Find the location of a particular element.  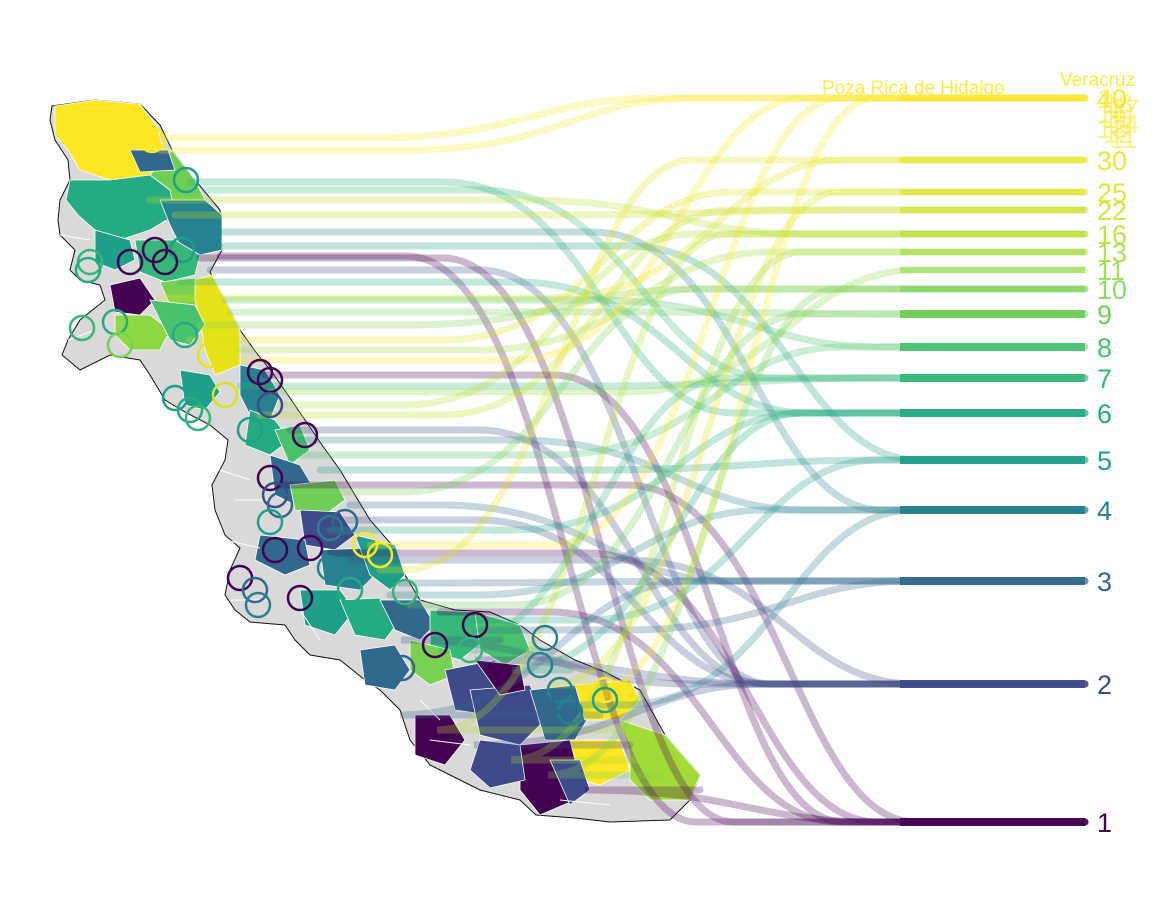

rank-label-40: 40 is located at coordinates (1112, 99).